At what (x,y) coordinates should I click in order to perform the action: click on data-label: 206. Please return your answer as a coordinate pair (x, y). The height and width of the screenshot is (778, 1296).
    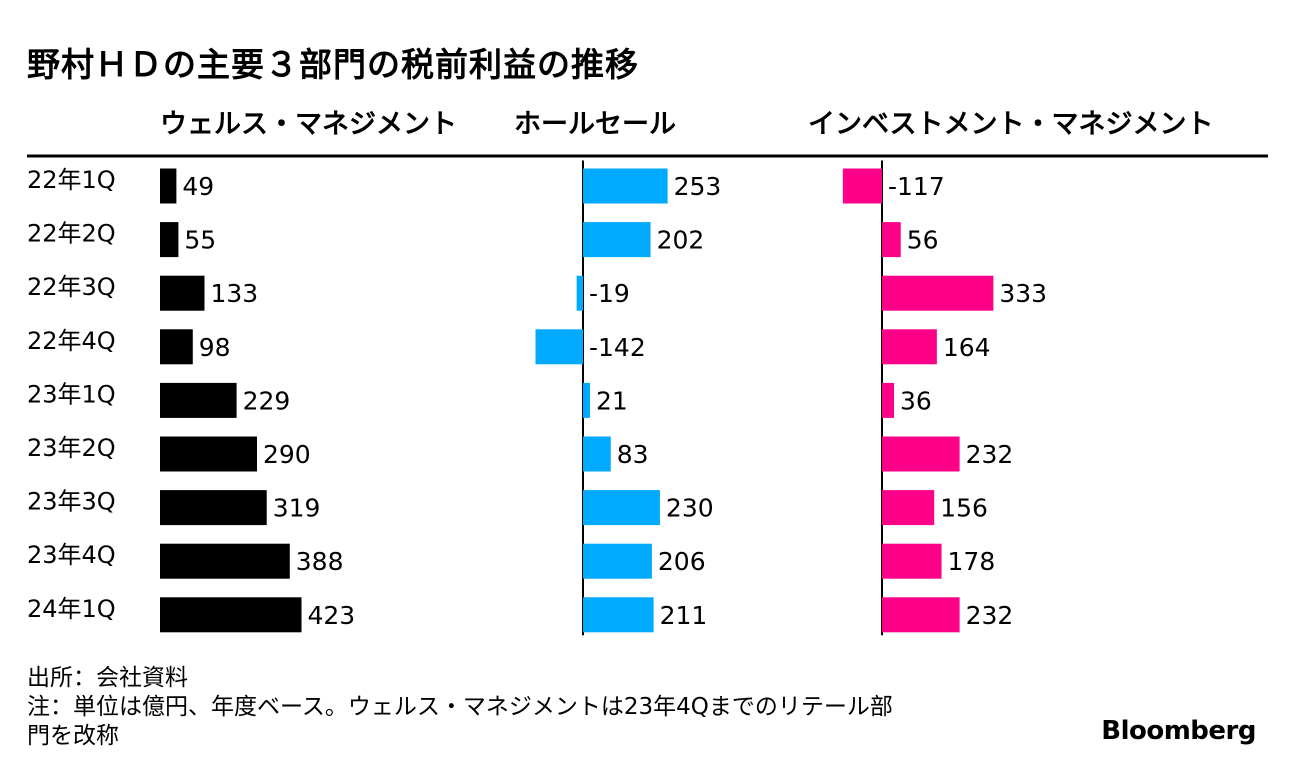
    Looking at the image, I should click on (682, 561).